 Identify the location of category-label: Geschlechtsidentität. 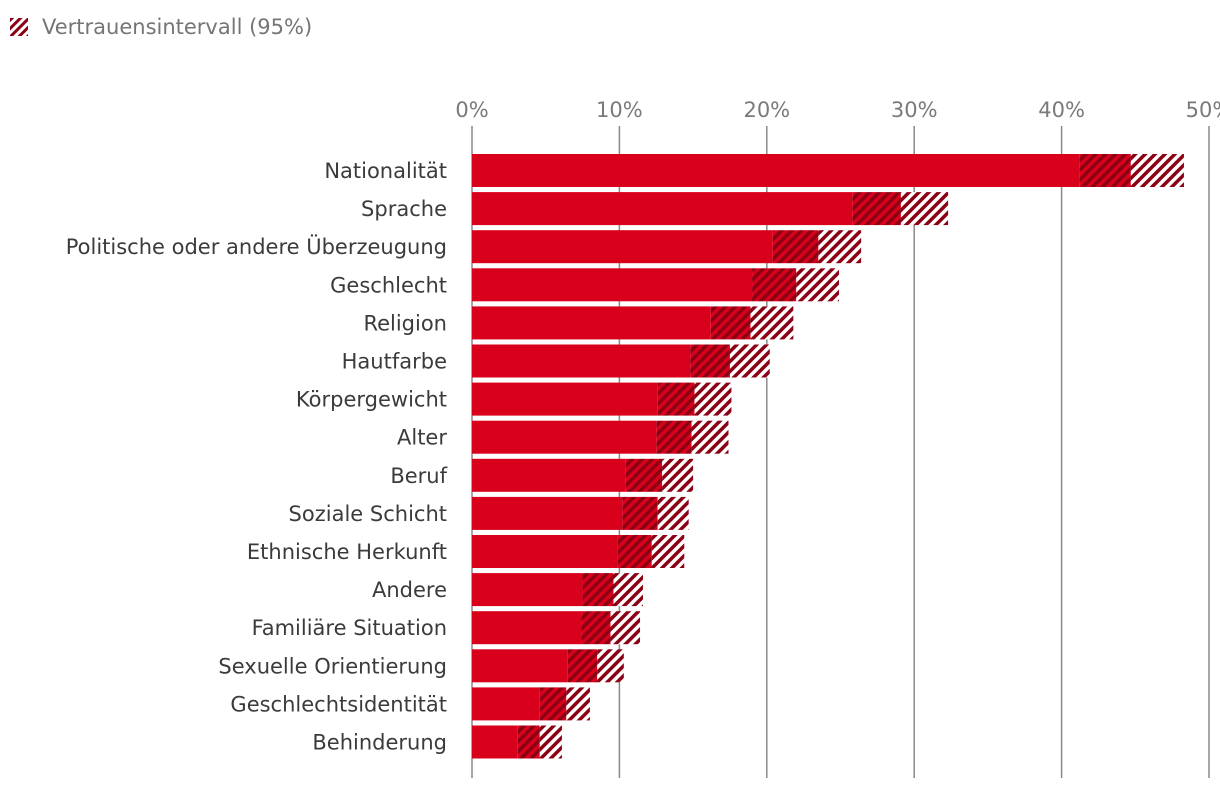
(338, 704).